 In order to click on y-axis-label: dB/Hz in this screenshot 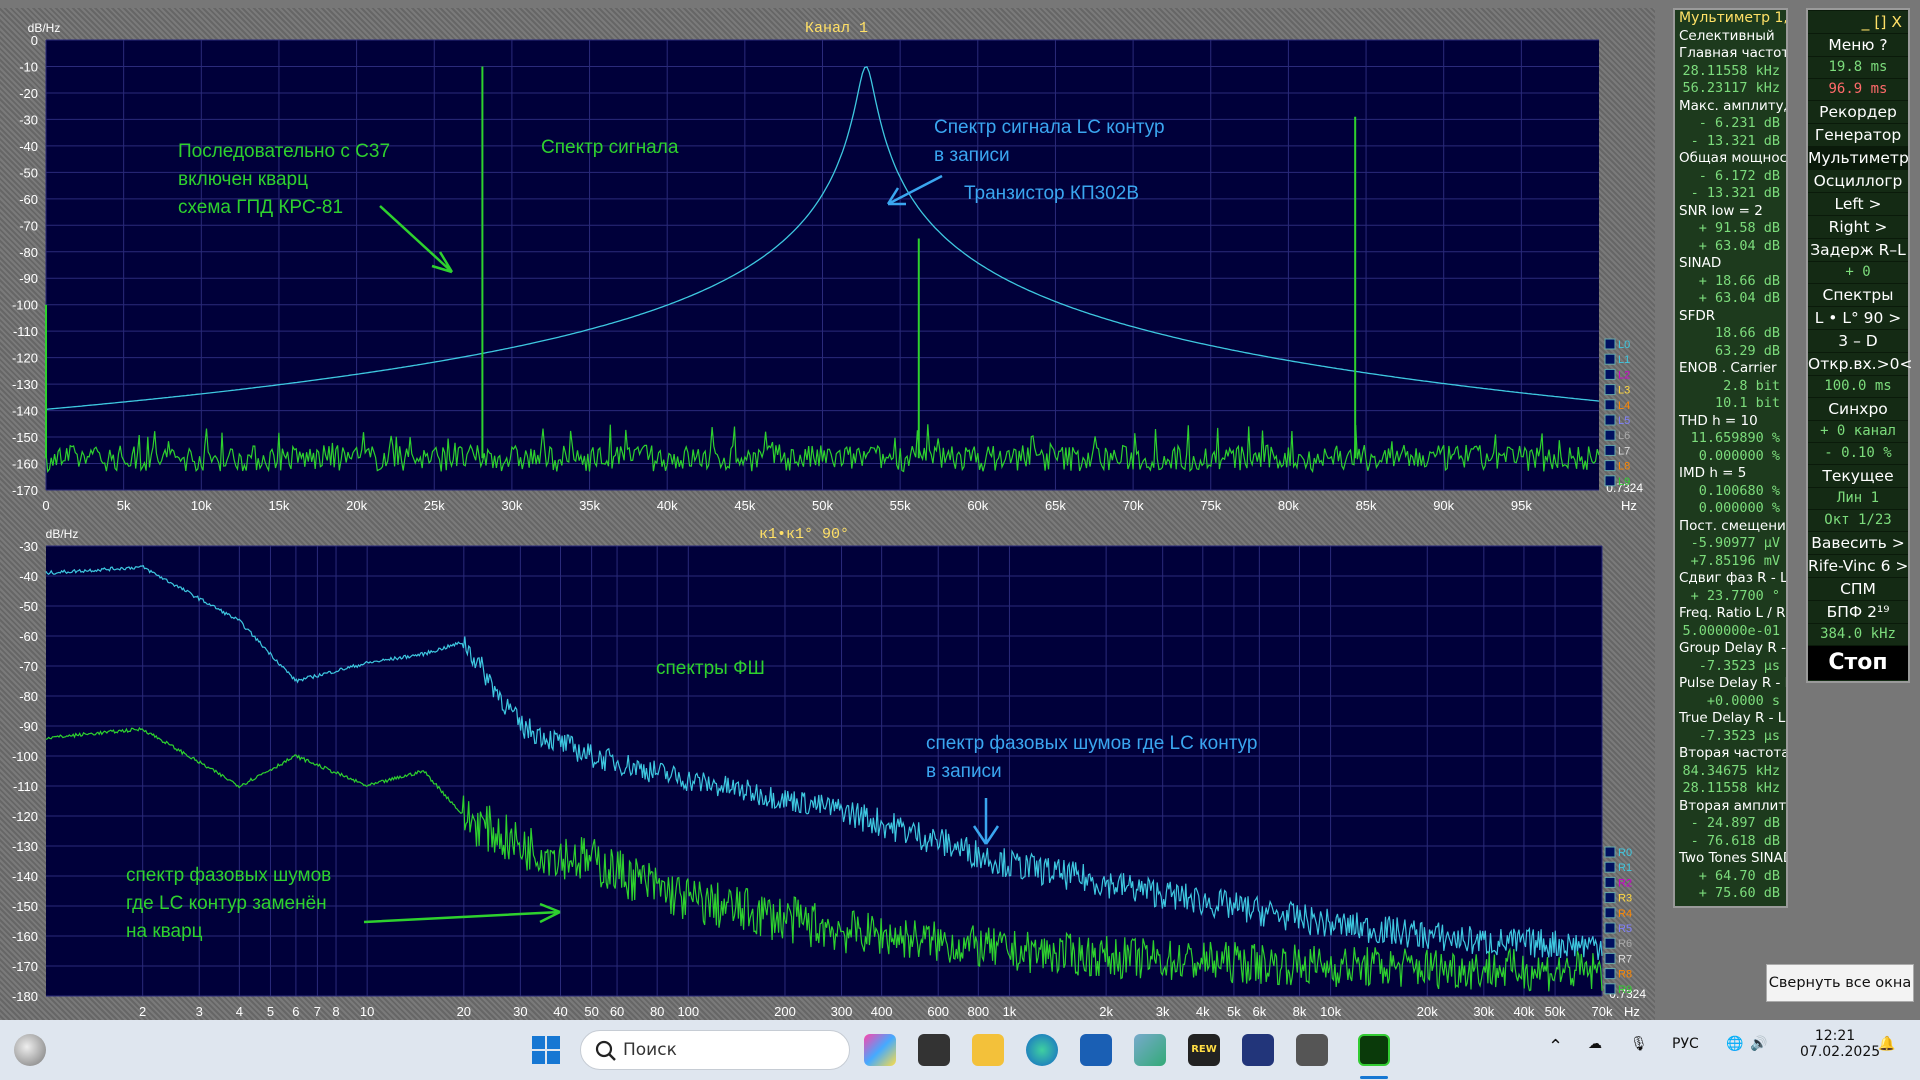, I will do `click(62, 534)`.